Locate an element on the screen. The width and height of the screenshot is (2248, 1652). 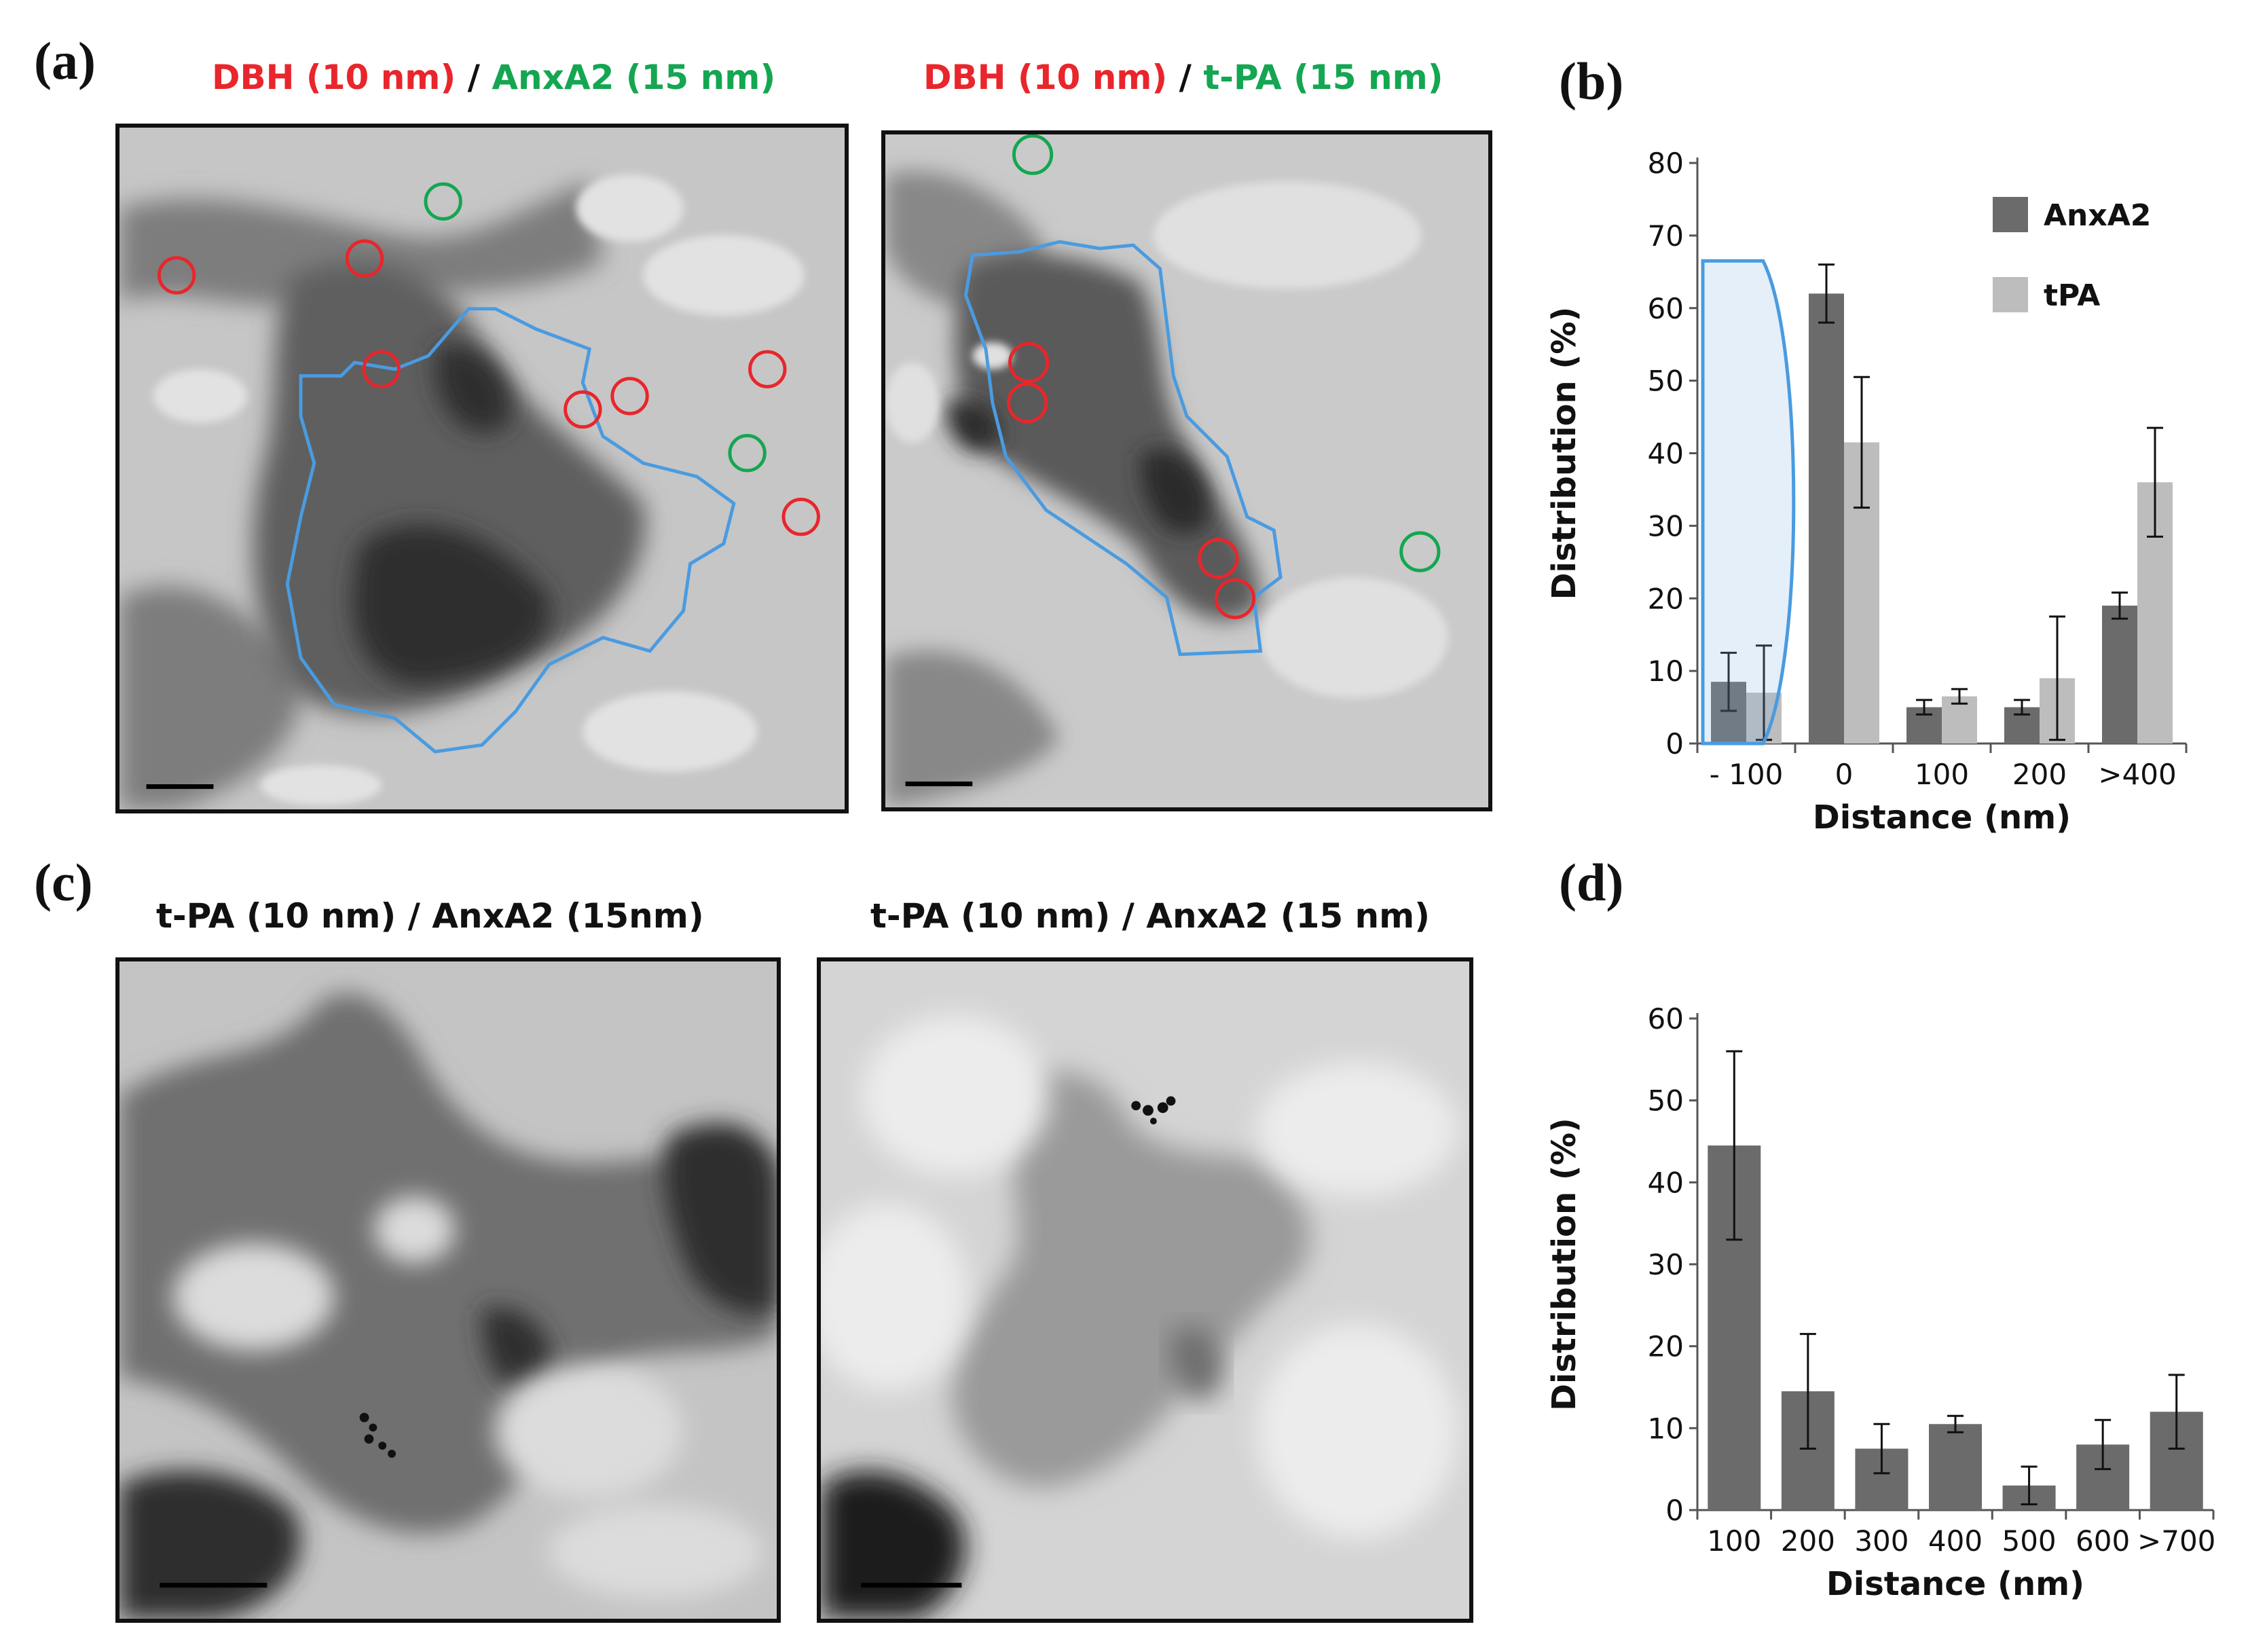
anxa2-label: AnxA2 (15 nm) is located at coordinates (634, 78).